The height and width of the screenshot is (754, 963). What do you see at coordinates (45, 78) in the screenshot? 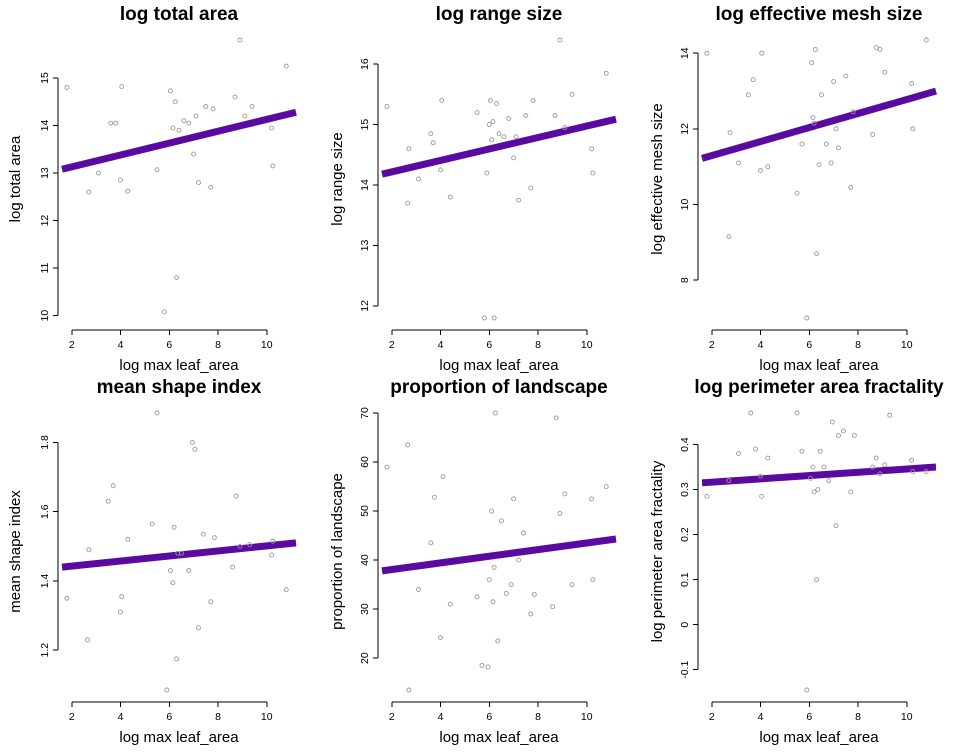
I see `y-tick-label: 15` at bounding box center [45, 78].